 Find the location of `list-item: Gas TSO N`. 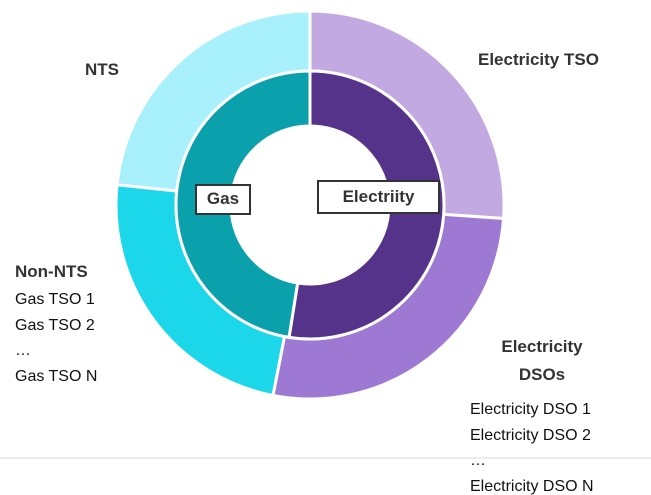

list-item: Gas TSO N is located at coordinates (56, 376).